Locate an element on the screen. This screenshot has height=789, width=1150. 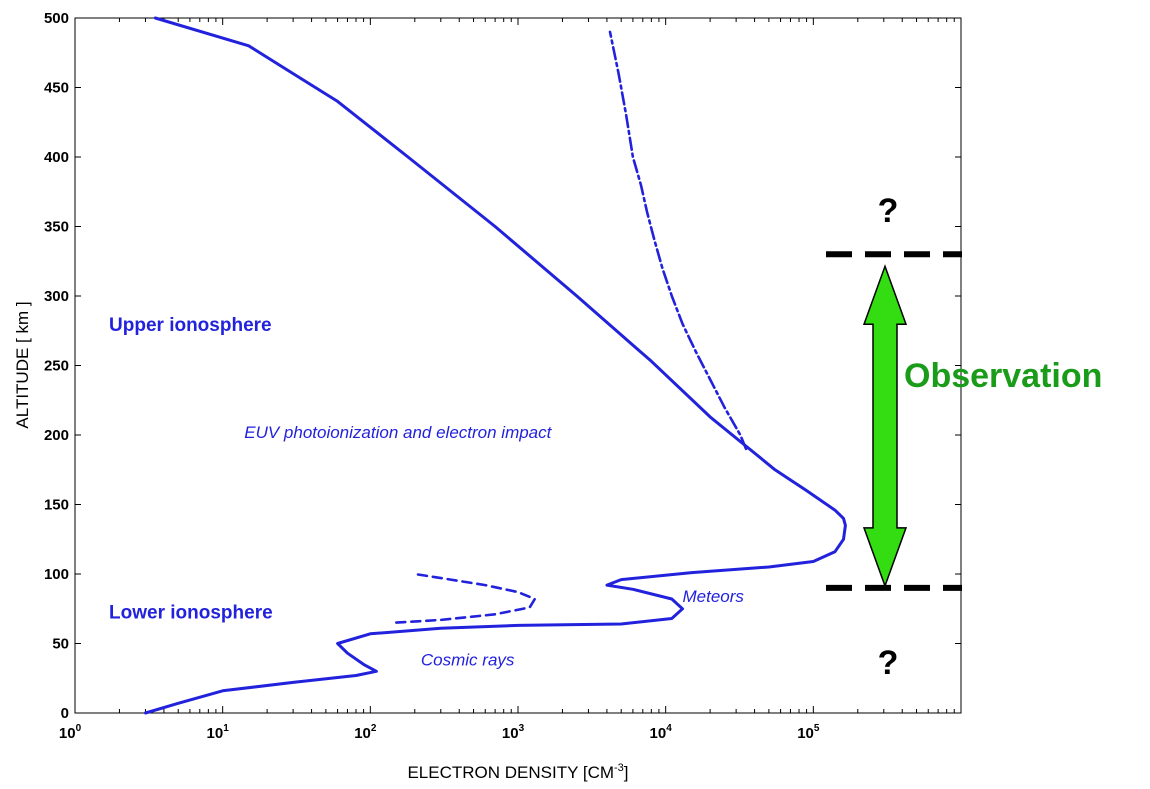
y-tick-label: 100 is located at coordinates (56, 574).